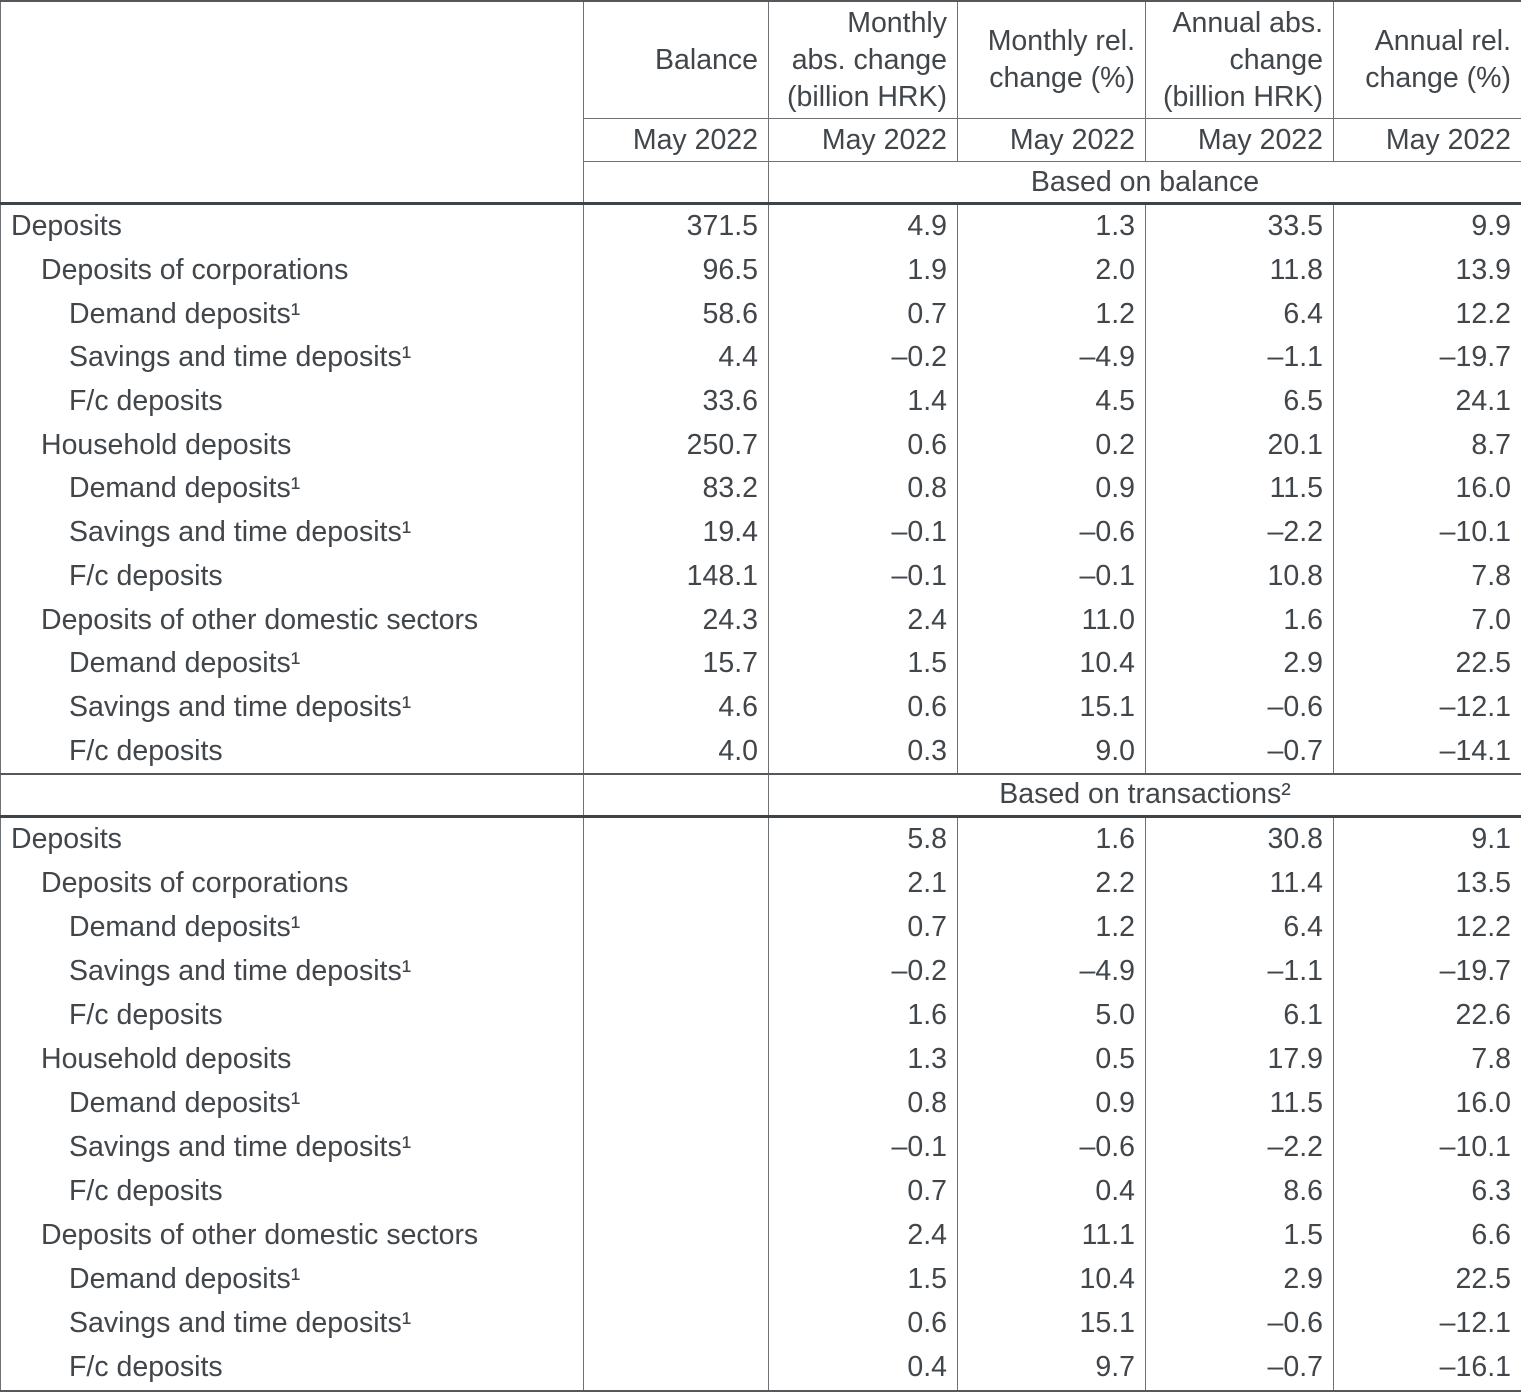 Image resolution: width=1521 pixels, height=1392 pixels. What do you see at coordinates (676, 226) in the screenshot?
I see `value-cell: 371.5` at bounding box center [676, 226].